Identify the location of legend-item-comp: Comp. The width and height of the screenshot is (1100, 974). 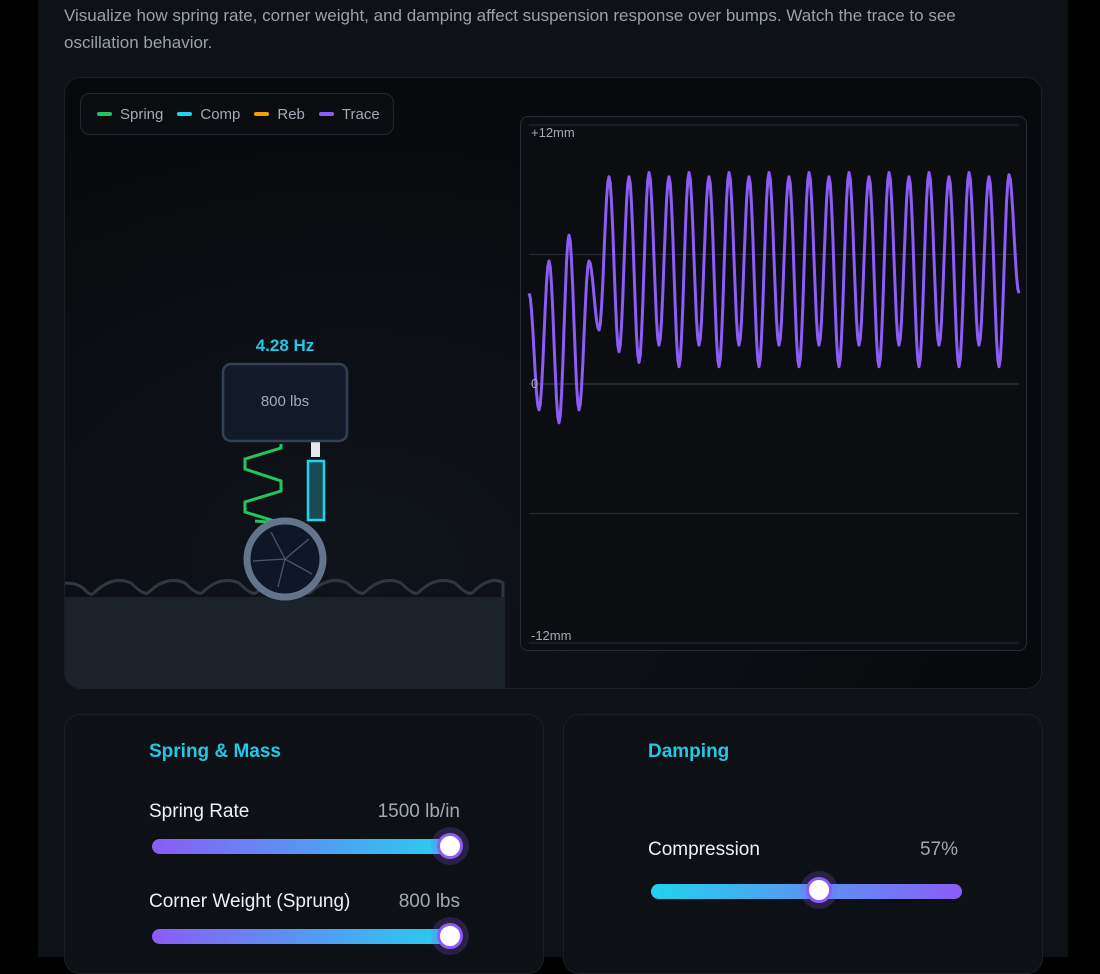
(208, 114).